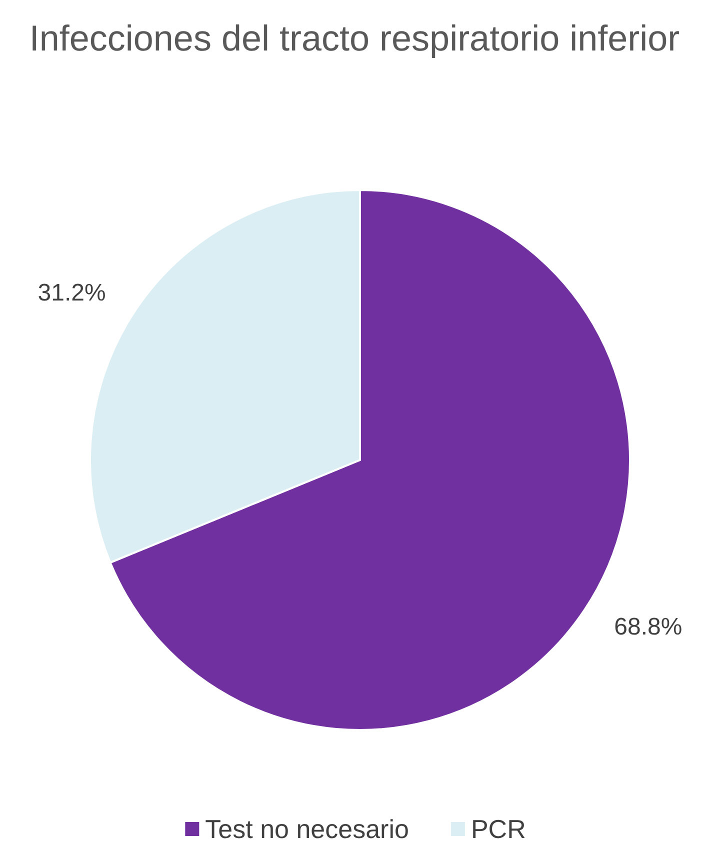  Describe the element at coordinates (354, 38) in the screenshot. I see `chart-title: Infecciones del tracto respiratorio inferior` at that location.